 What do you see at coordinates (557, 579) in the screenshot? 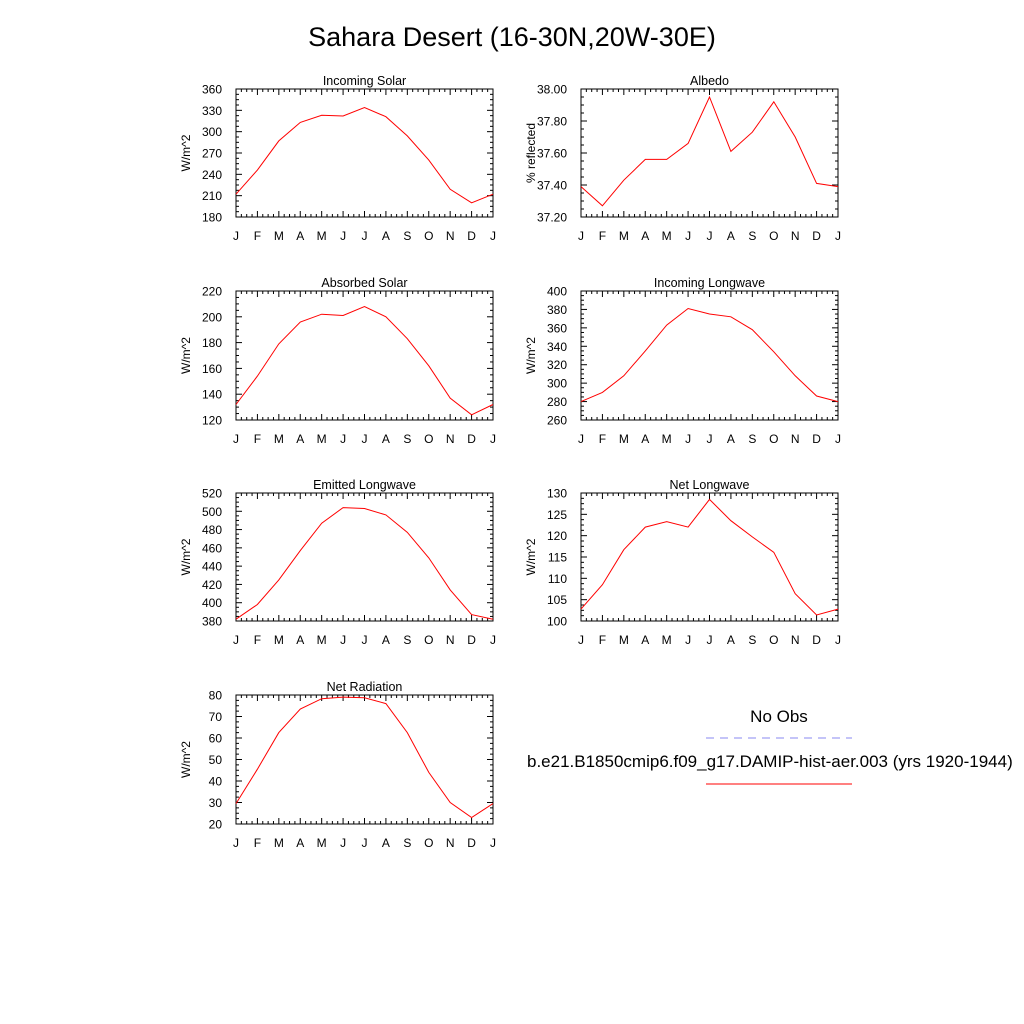
I see `y-tick-label: 110` at bounding box center [557, 579].